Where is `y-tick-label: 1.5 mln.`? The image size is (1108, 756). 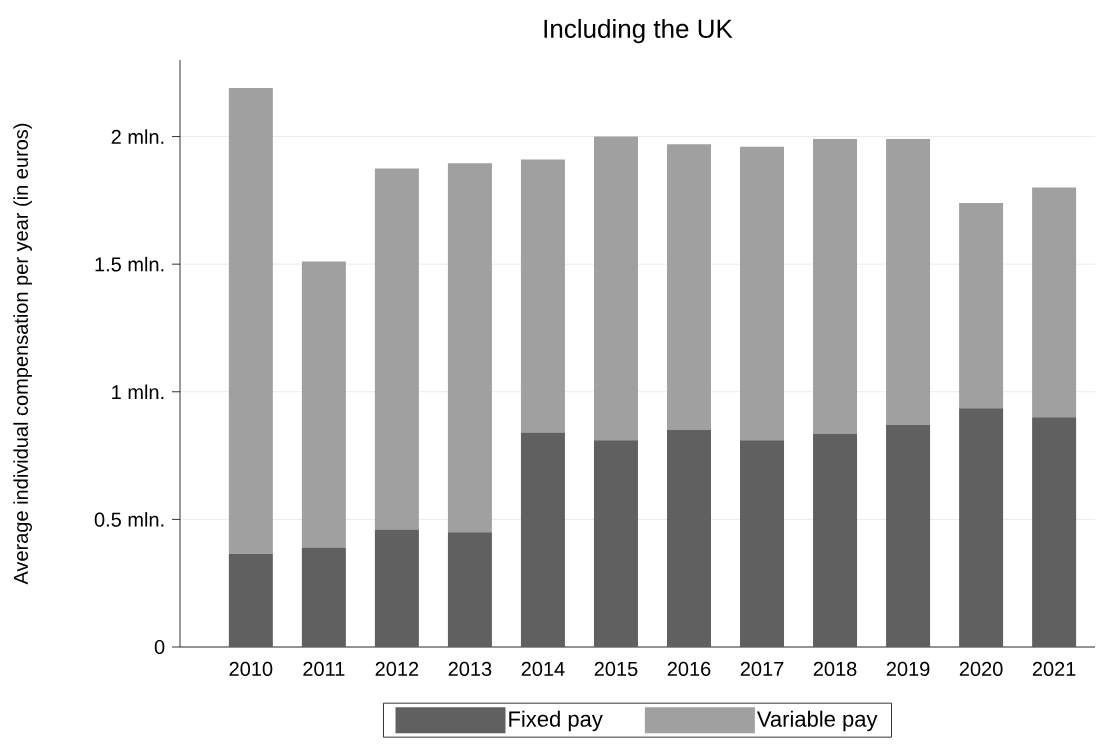
y-tick-label: 1.5 mln. is located at coordinates (129, 264).